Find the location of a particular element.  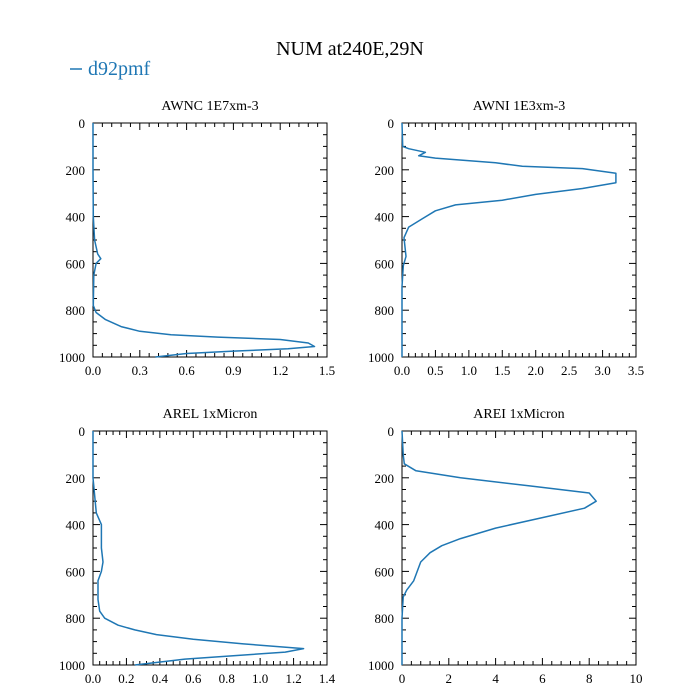

panel-title: AREL 1xMicron is located at coordinates (210, 414).